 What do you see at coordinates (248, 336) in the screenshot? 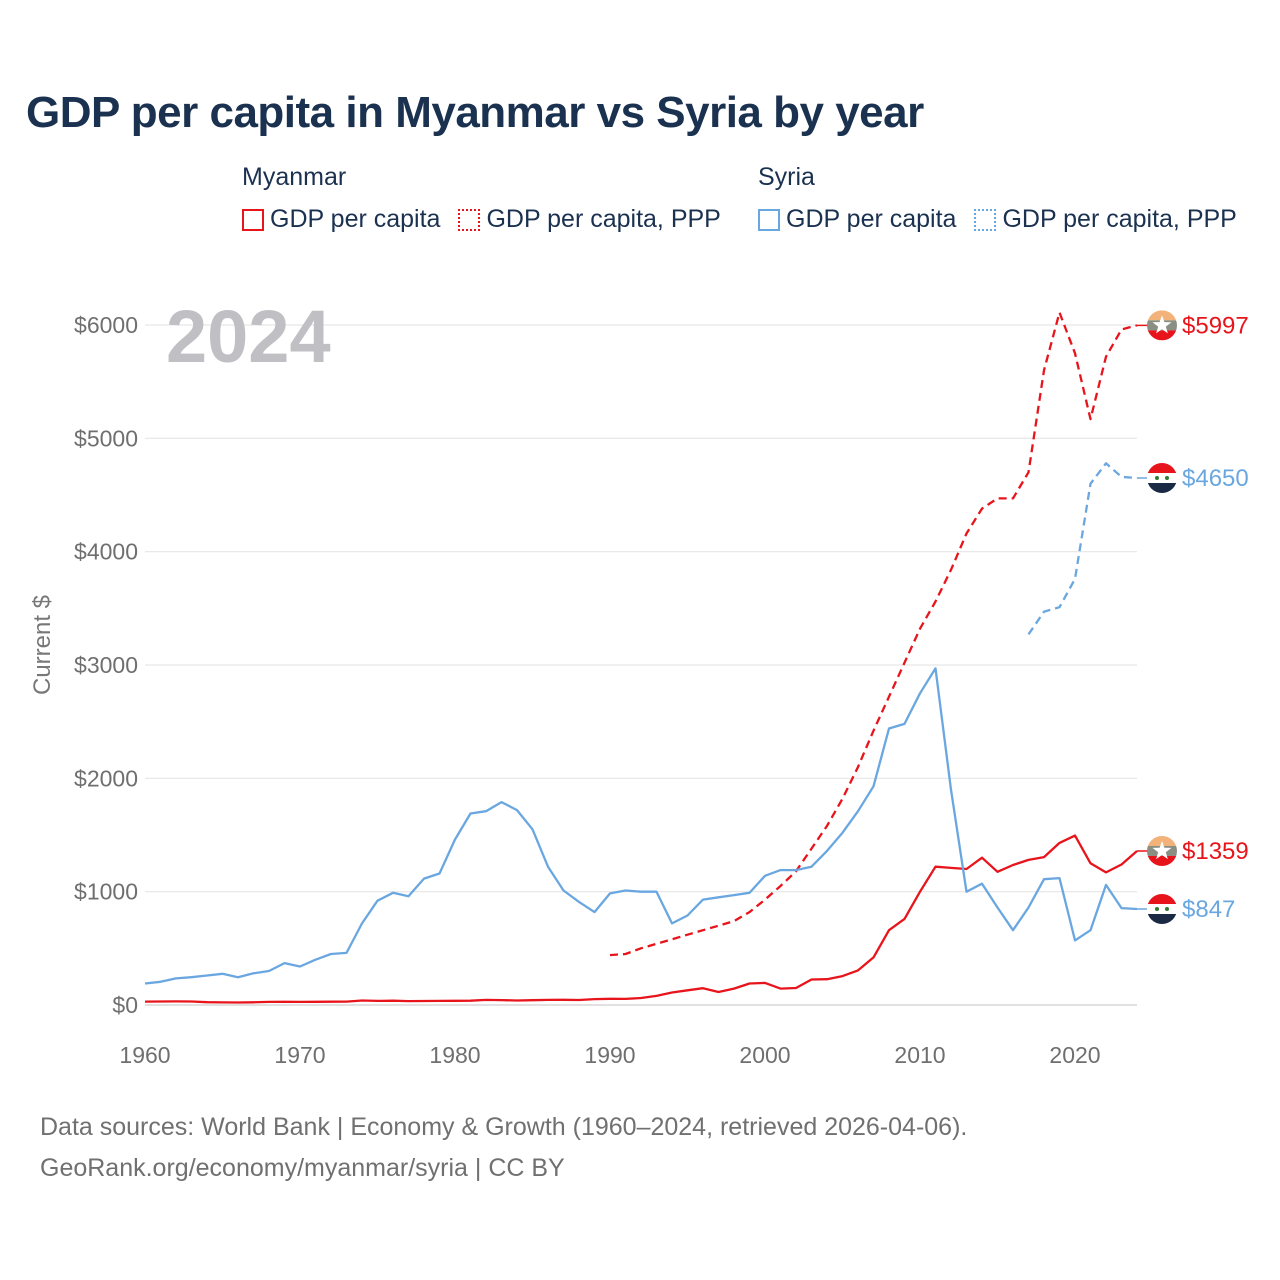
I see `current-year-label: 2024` at bounding box center [248, 336].